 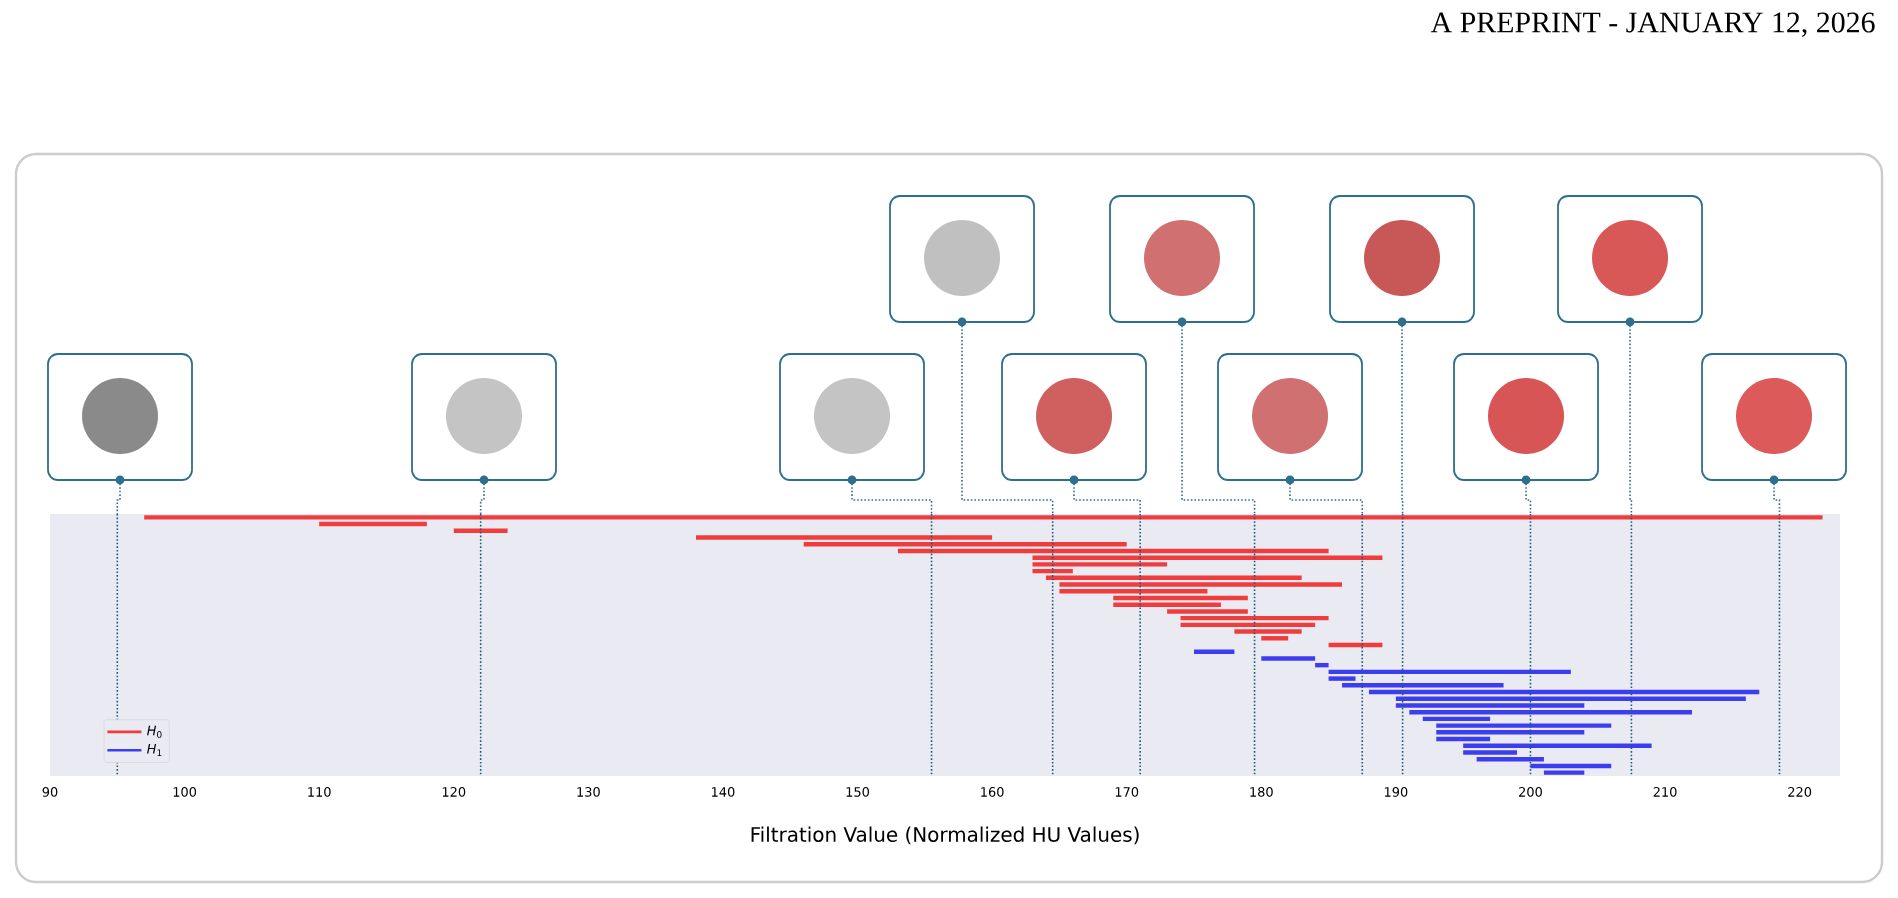 What do you see at coordinates (945, 835) in the screenshot?
I see `x-axis-title: Filtration Value (Normalized HU Values)` at bounding box center [945, 835].